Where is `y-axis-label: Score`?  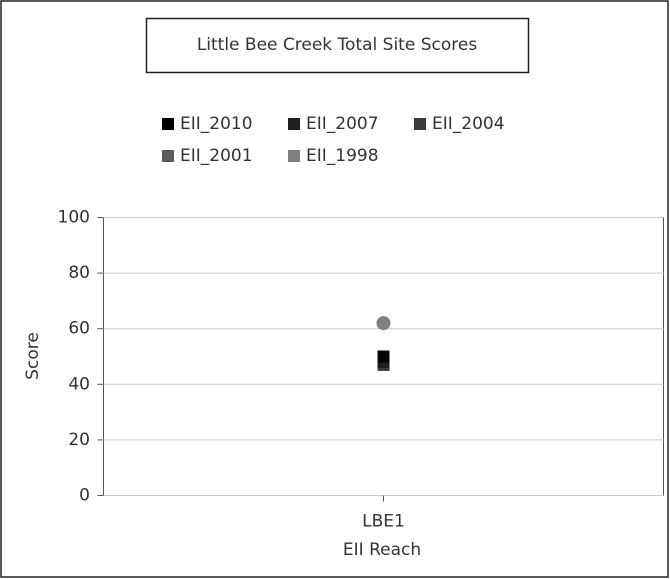 y-axis-label: Score is located at coordinates (33, 356).